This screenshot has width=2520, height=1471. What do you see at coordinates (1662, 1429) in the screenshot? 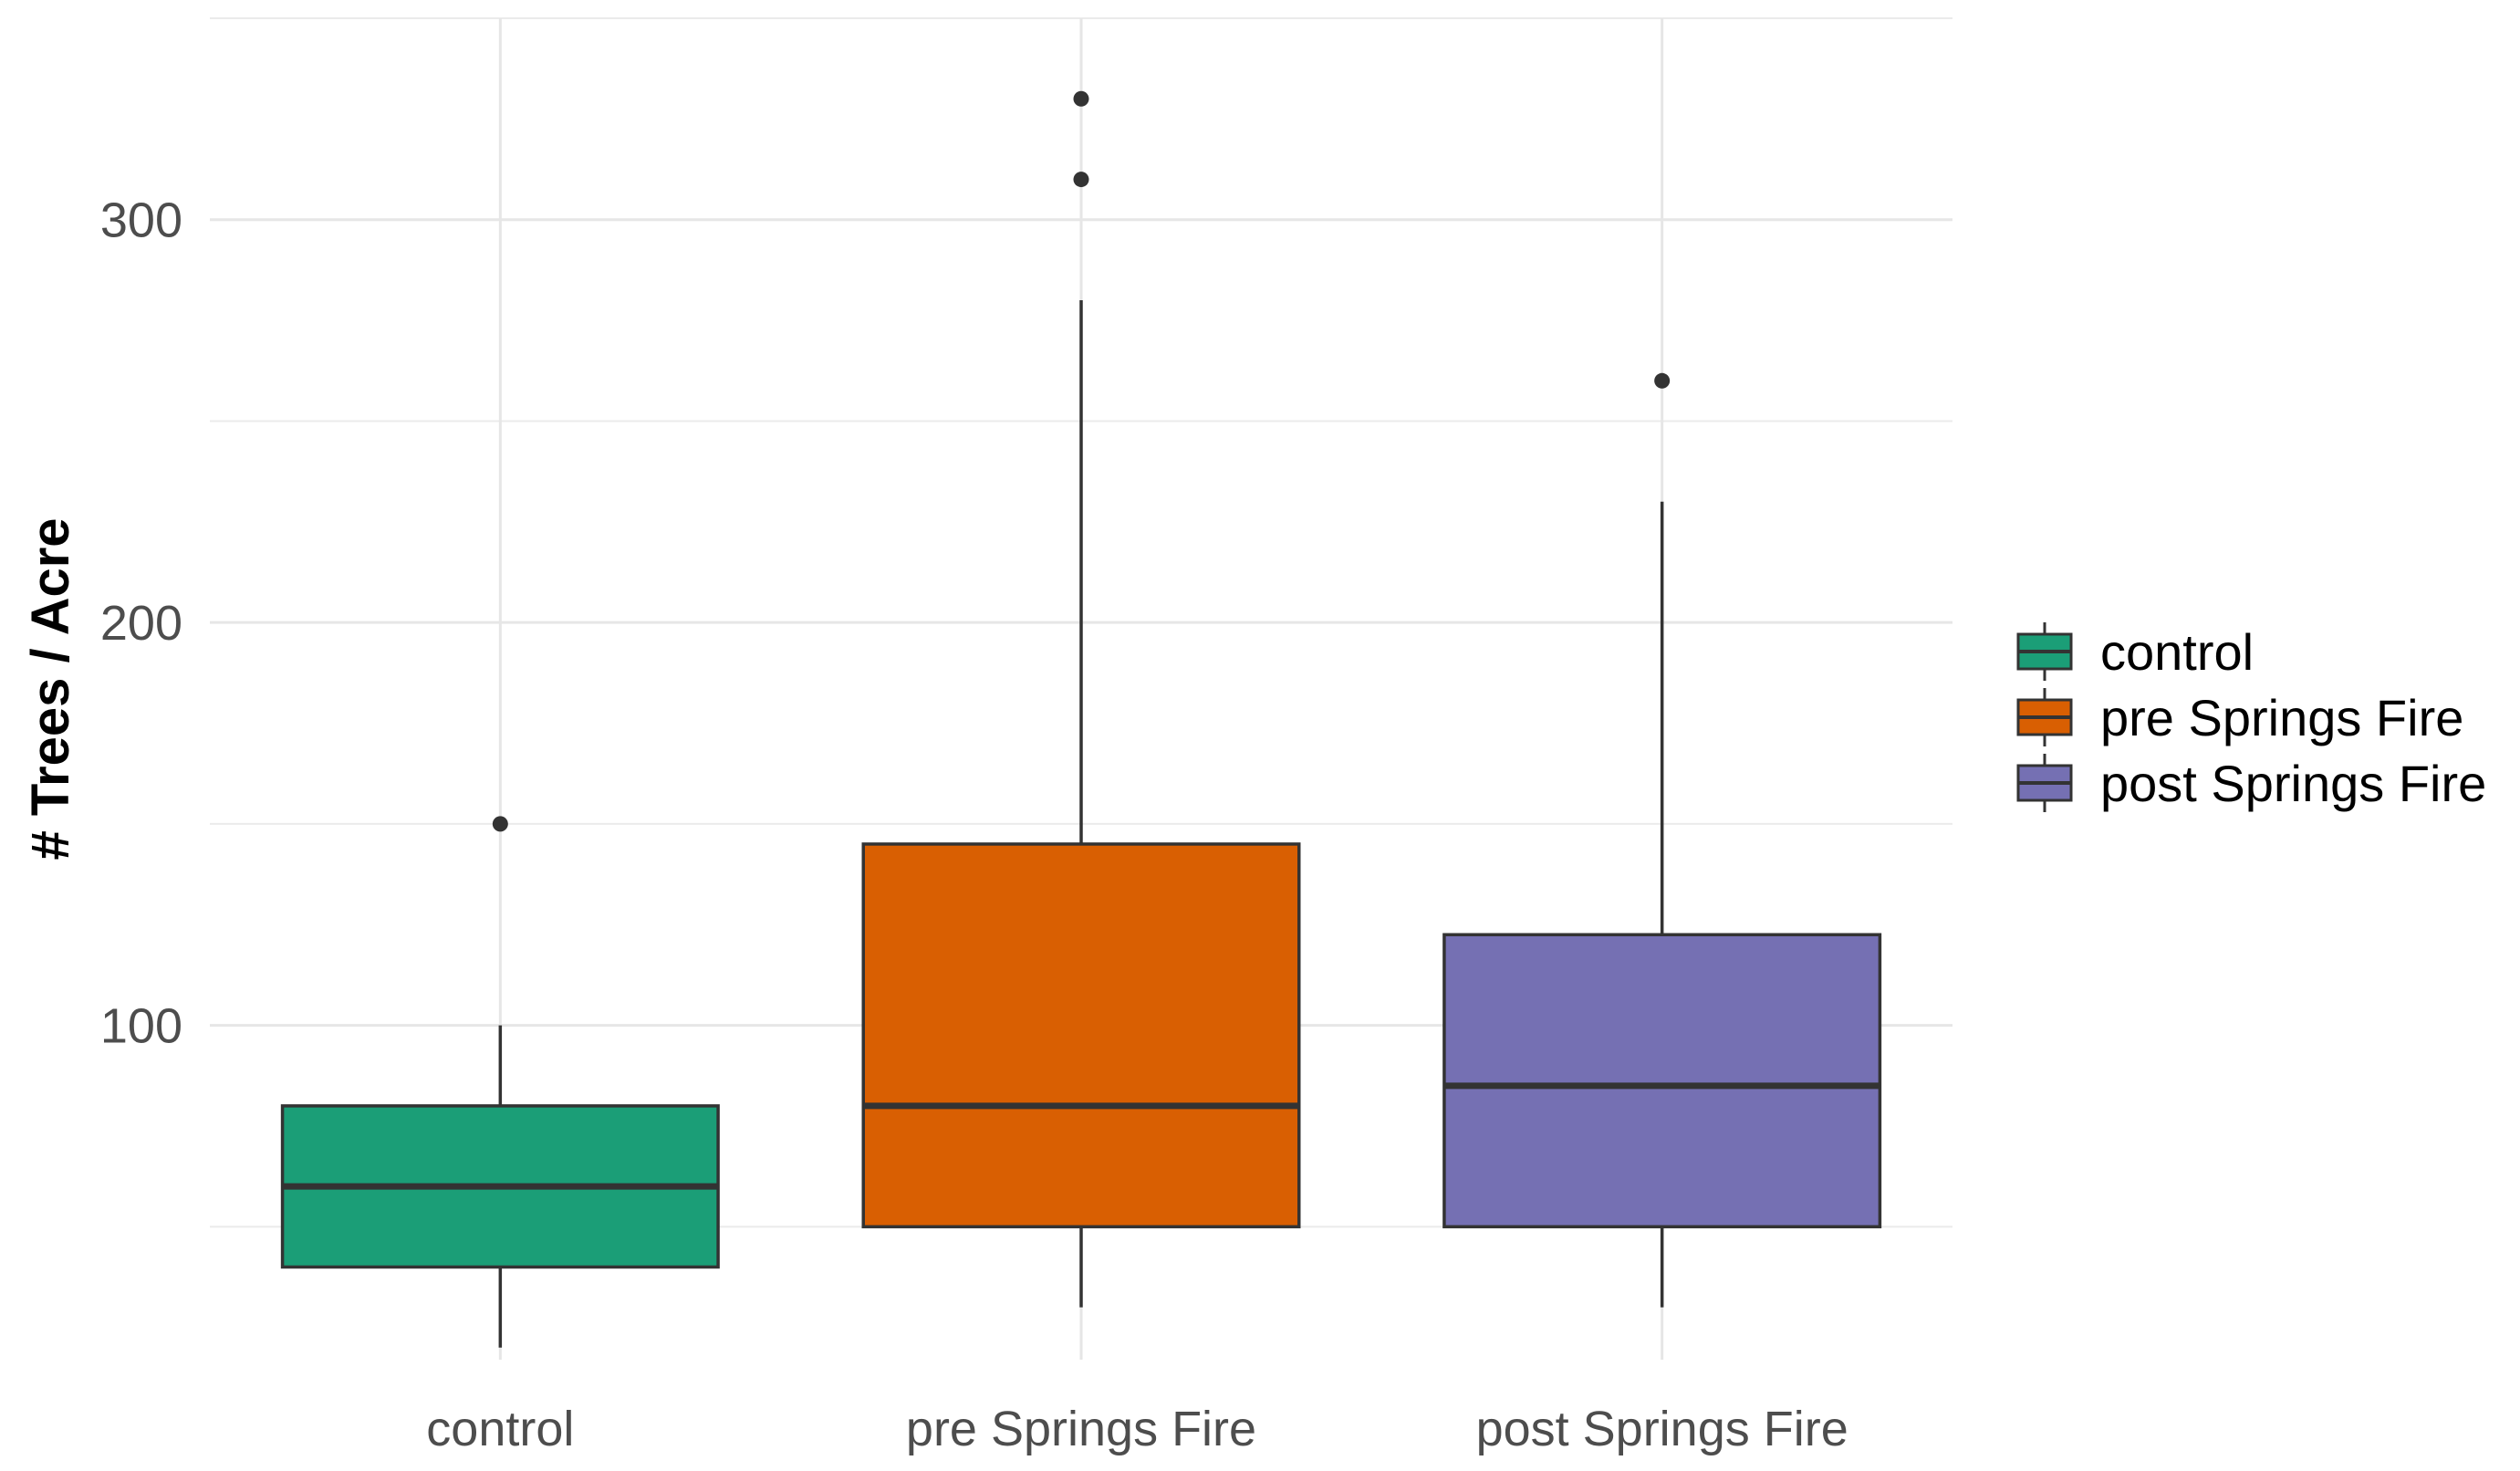
I see `x-tick-label: post Springs Fire` at bounding box center [1662, 1429].